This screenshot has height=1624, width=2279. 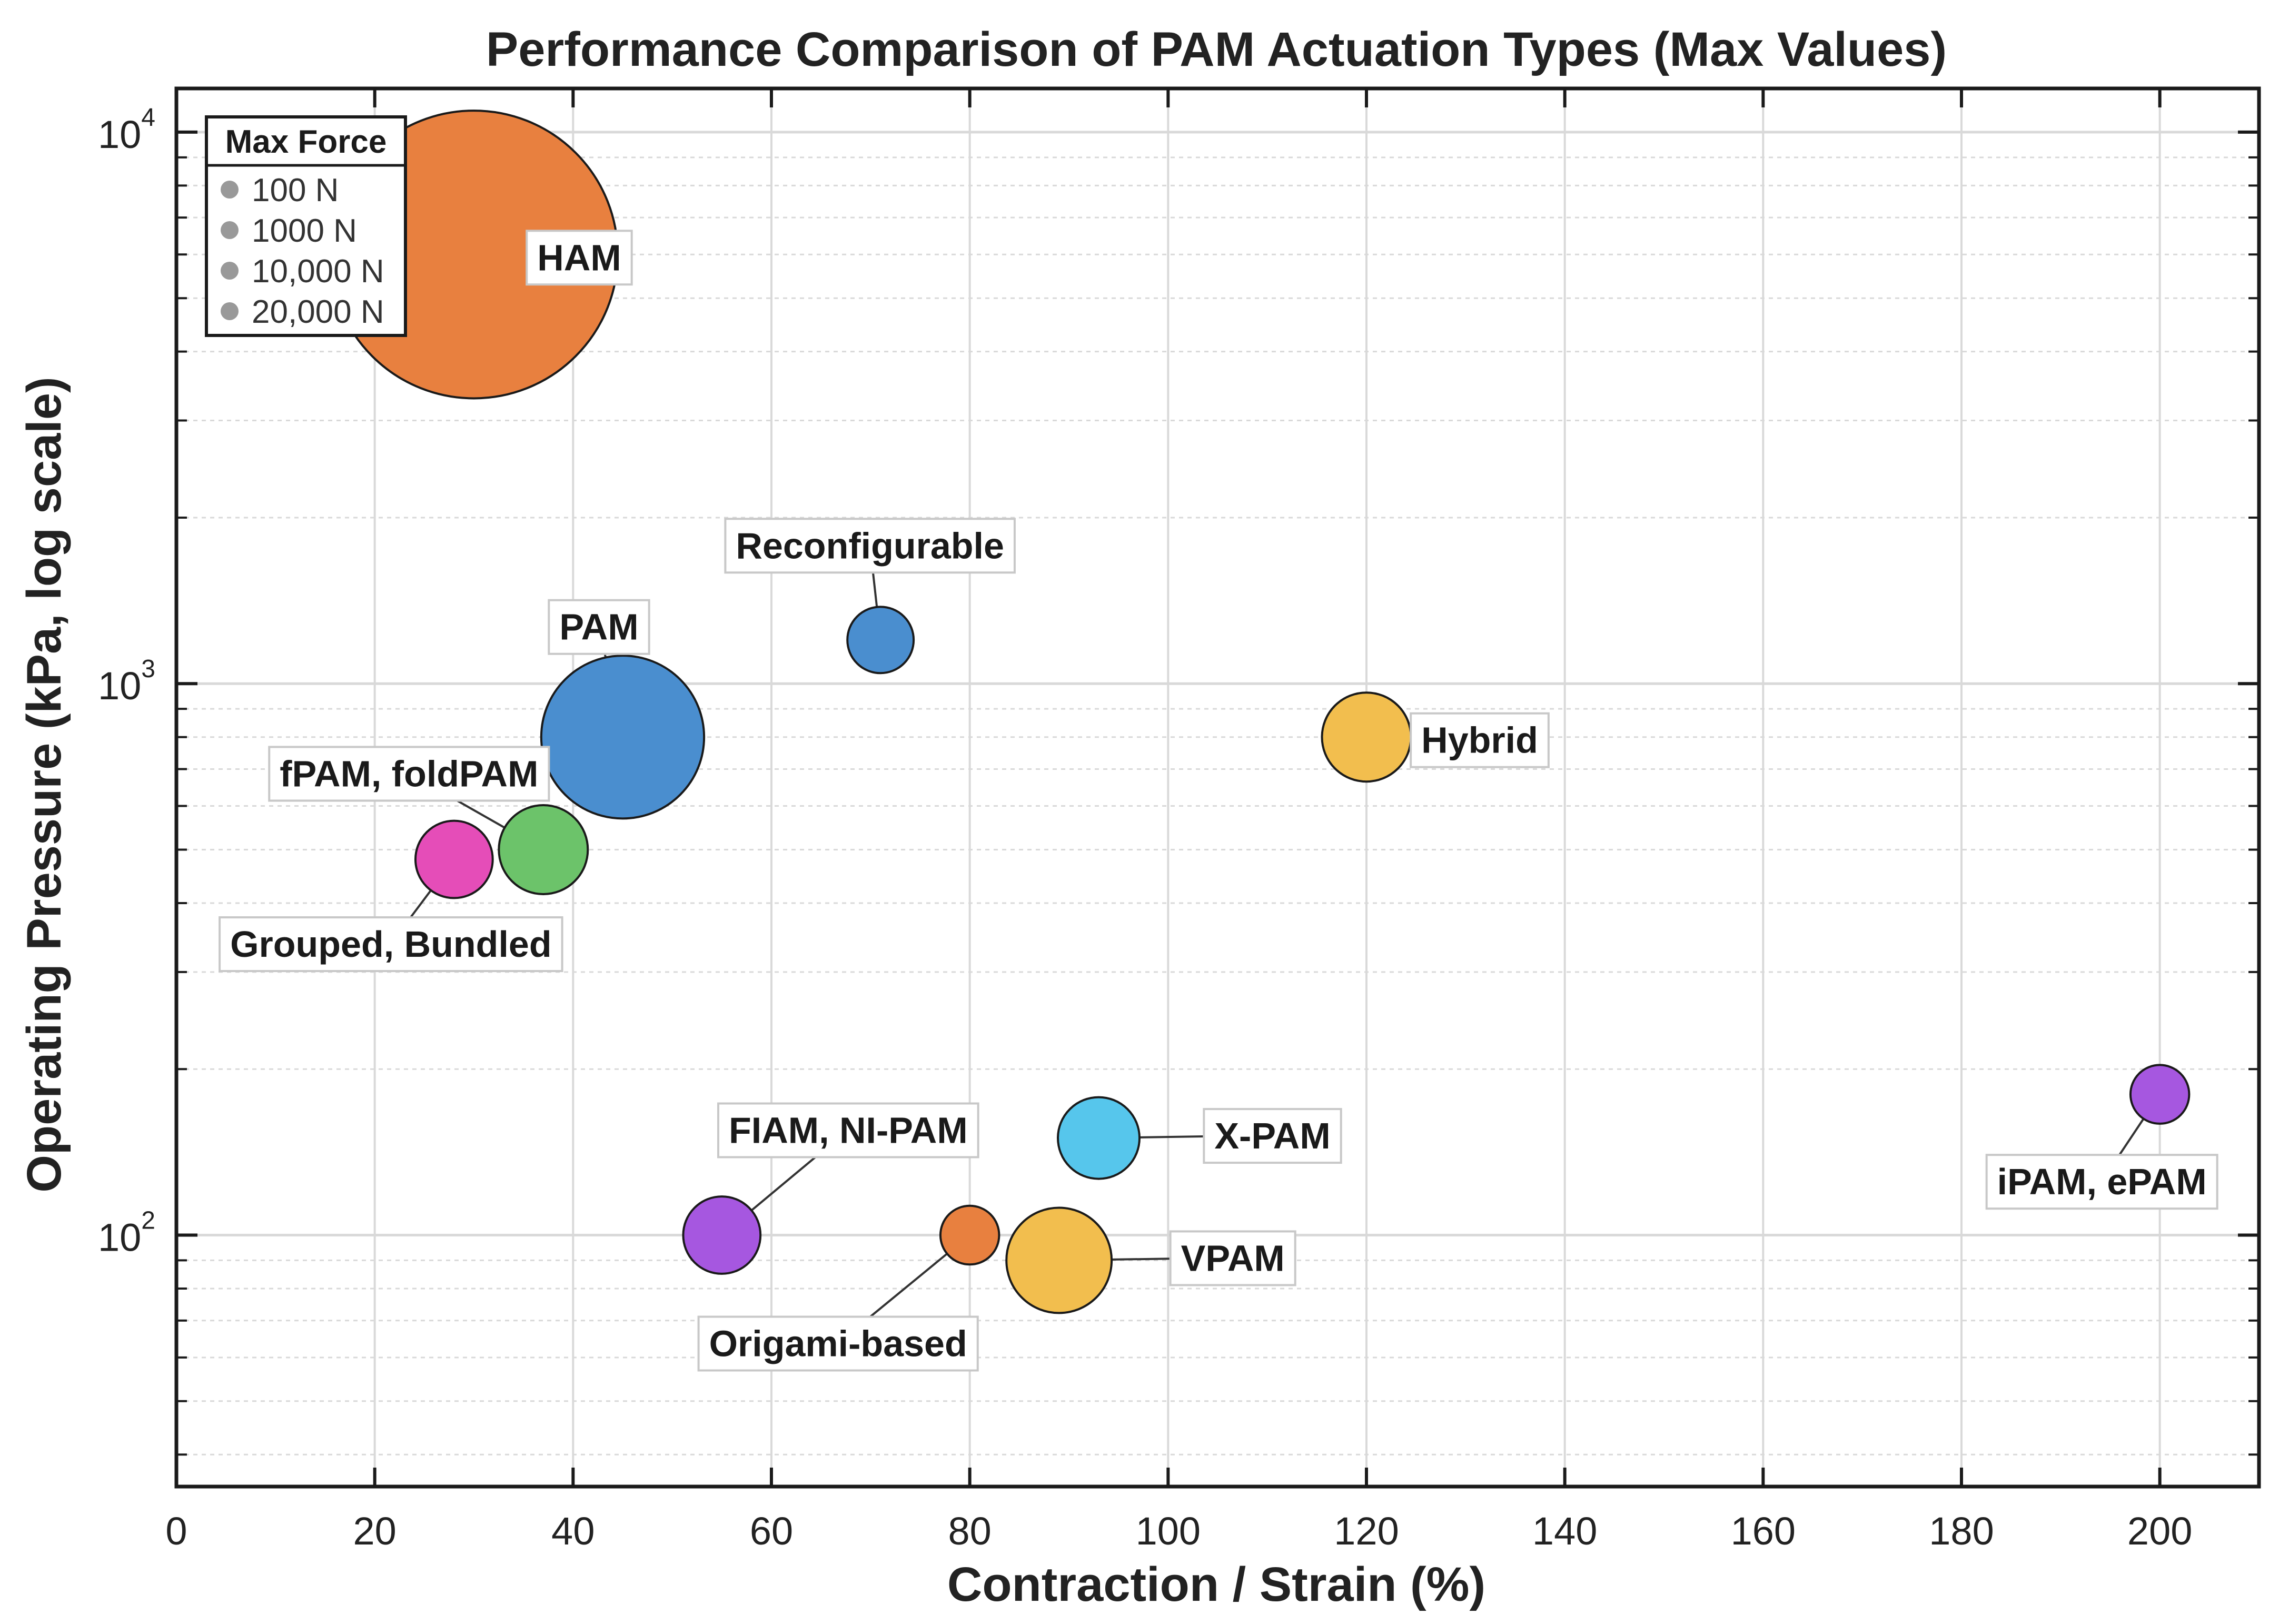 I want to click on x-tick-label: 80, so click(x=970, y=1531).